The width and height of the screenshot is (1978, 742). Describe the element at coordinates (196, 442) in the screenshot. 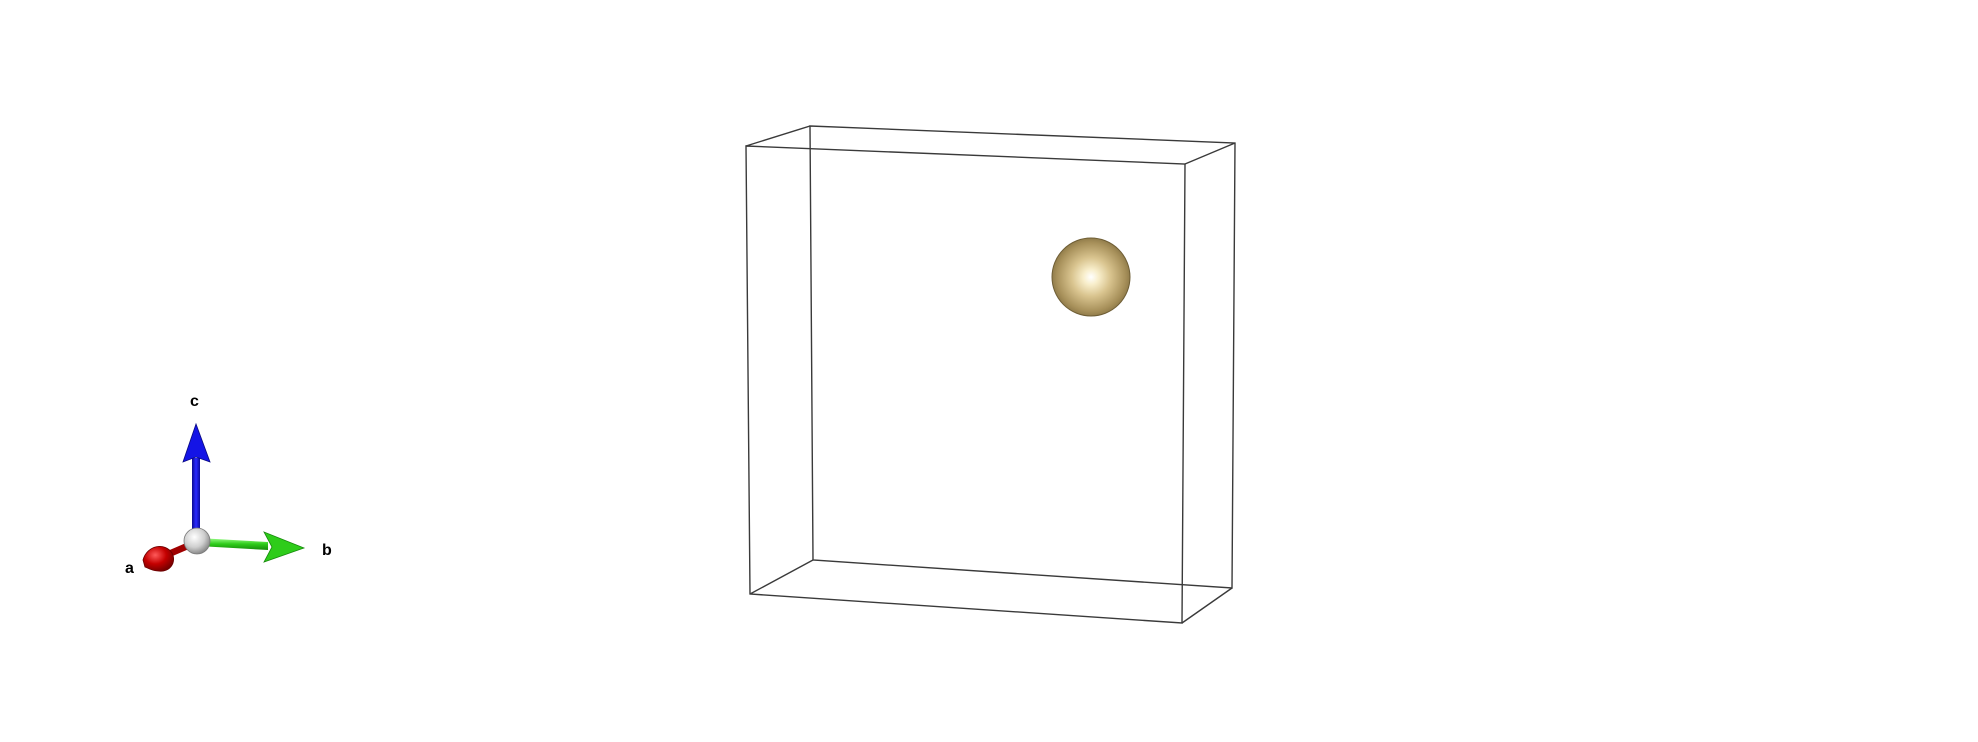

I see `c-axis-head` at that location.